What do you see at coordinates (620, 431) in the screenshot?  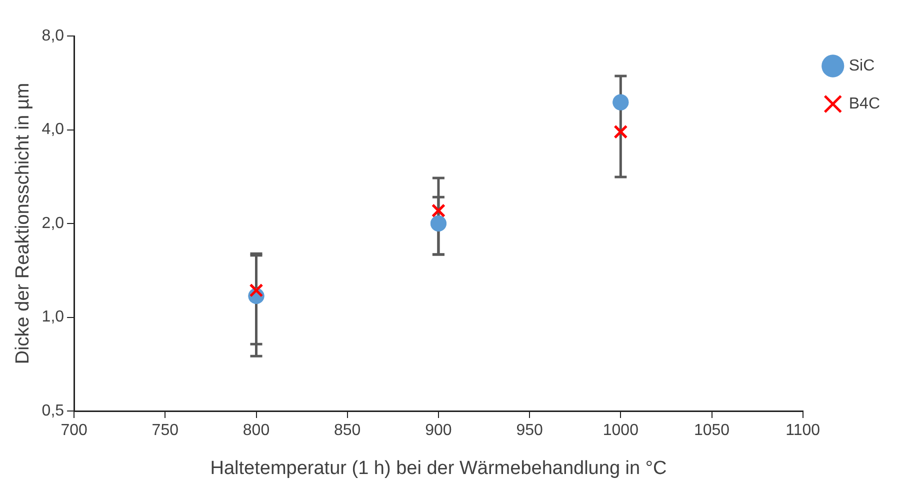 I see `x-tick-label: 1000` at bounding box center [620, 431].